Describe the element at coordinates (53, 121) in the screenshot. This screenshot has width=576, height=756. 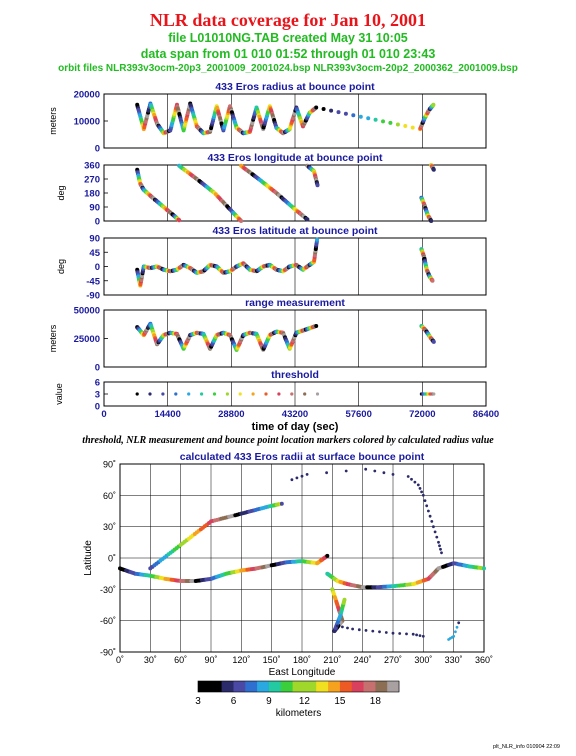
I see `y-axis-label: meters` at that location.